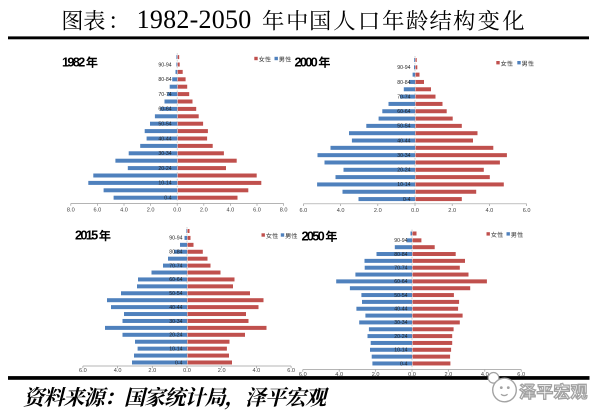 The height and width of the screenshot is (414, 600). Describe the element at coordinates (194, 19) in the screenshot. I see `svg-text: 1982-2050` at that location.